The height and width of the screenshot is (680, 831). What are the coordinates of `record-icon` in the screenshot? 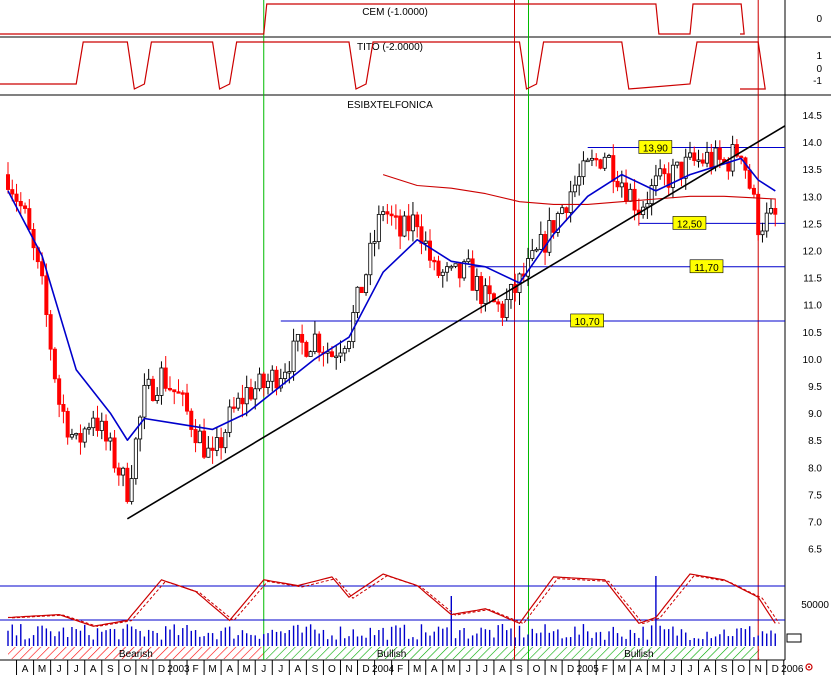 It's located at (809, 667).